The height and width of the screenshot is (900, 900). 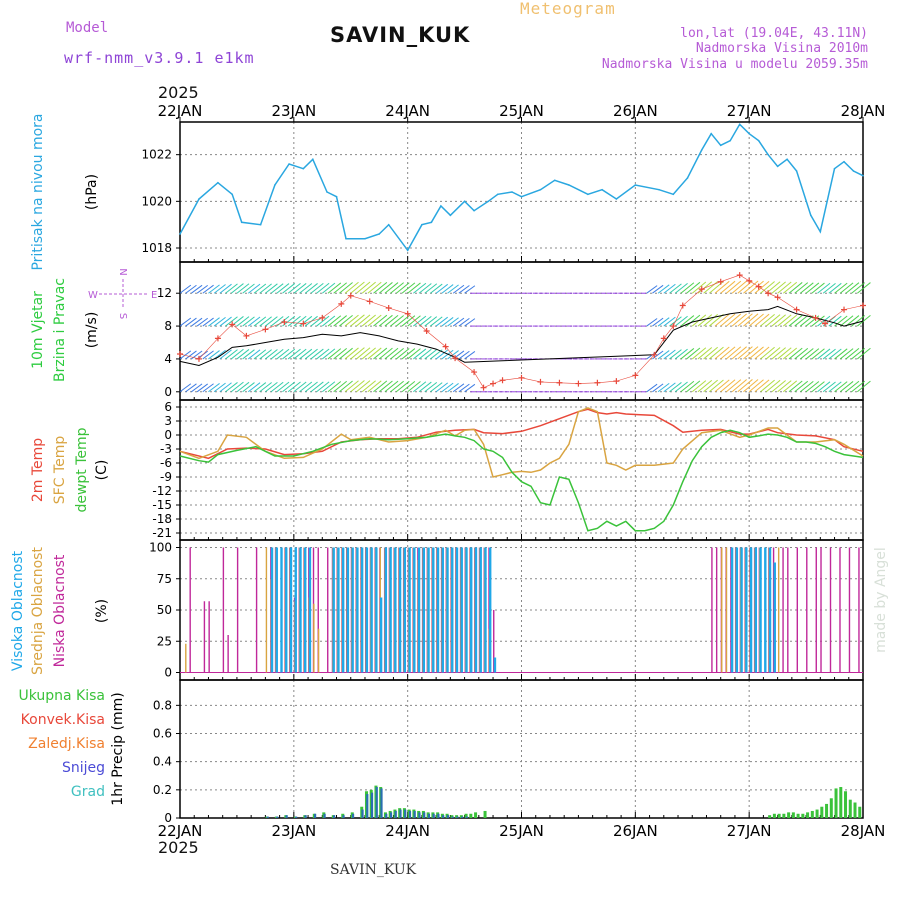 What do you see at coordinates (781, 48) in the screenshot?
I see `elevation-label: Nadmorska Visina 2010m` at bounding box center [781, 48].